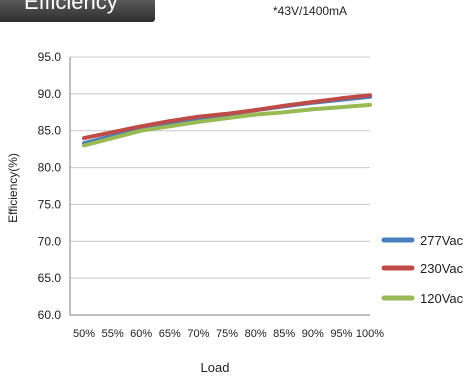 This screenshot has height=378, width=475. I want to click on x-tick-label: 80%, so click(256, 334).